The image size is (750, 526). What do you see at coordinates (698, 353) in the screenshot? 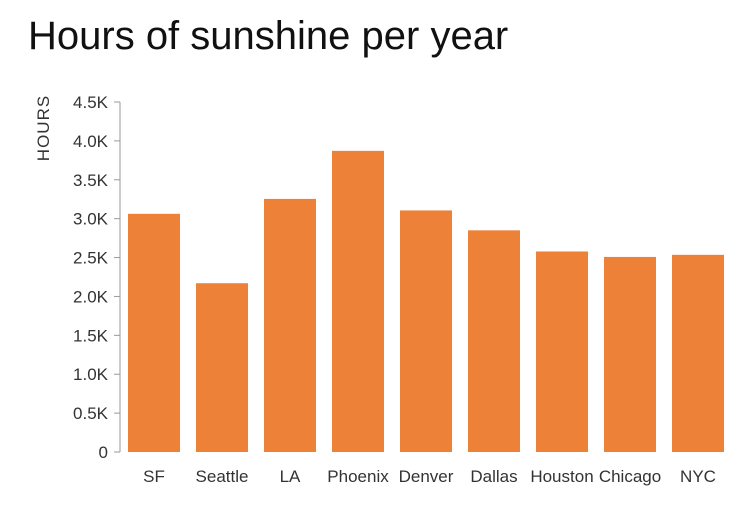
I see `bar-nyc` at bounding box center [698, 353].